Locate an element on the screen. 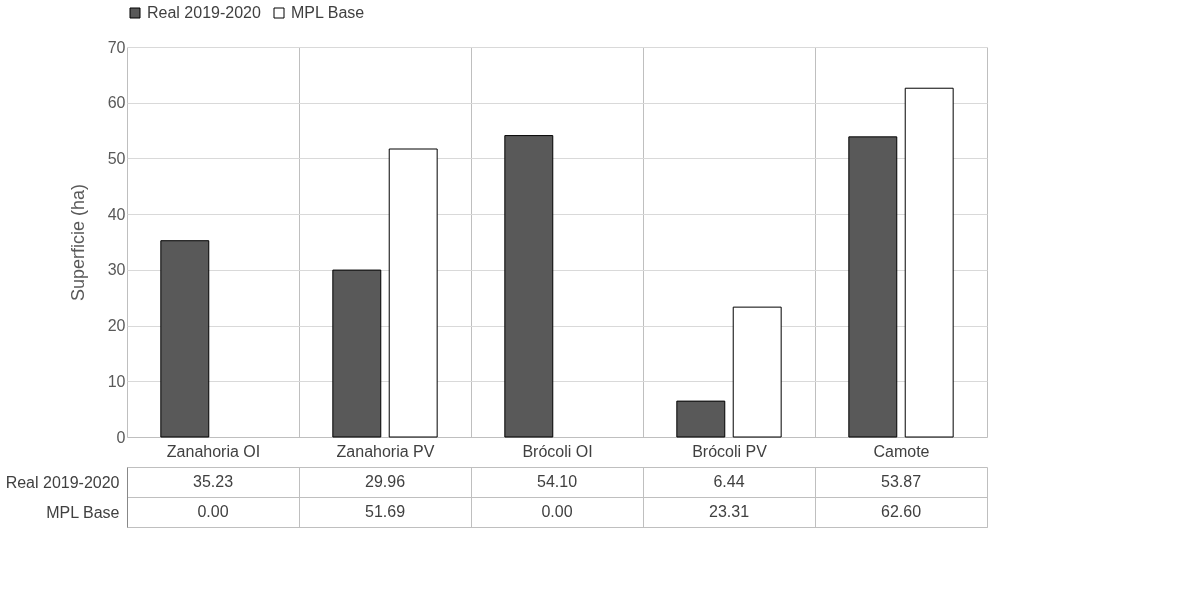 The height and width of the screenshot is (611, 1202). y-tick-label: 0 is located at coordinates (121, 437).